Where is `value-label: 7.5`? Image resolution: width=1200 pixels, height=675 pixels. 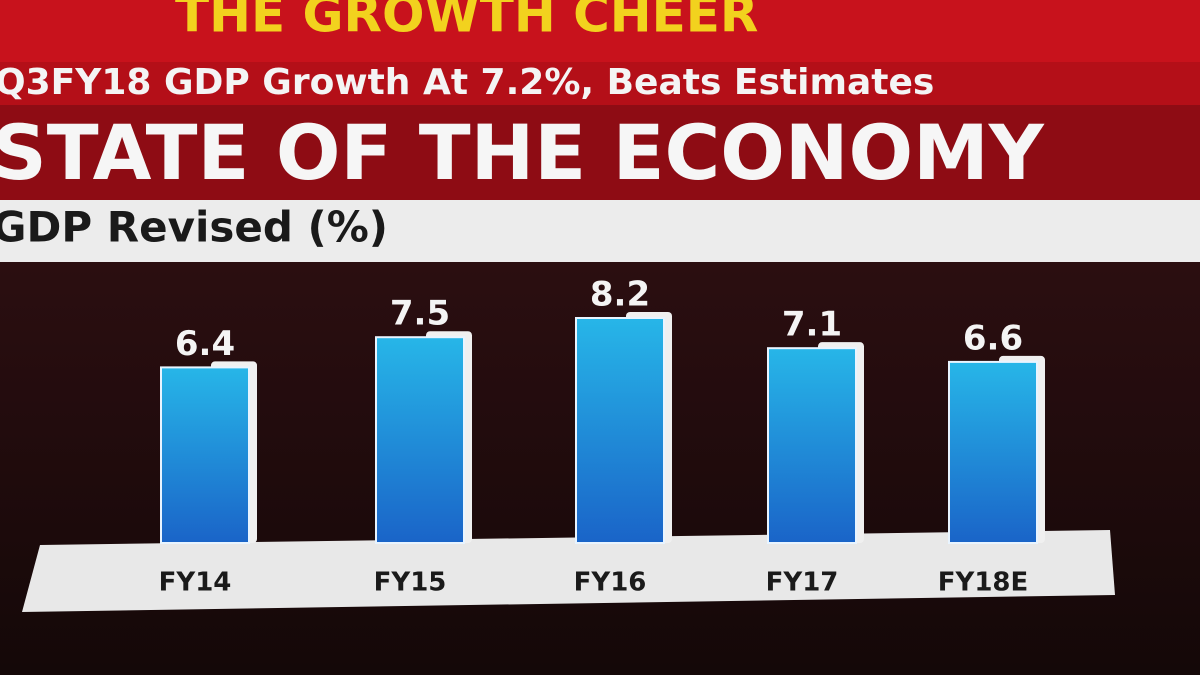 value-label: 7.5 is located at coordinates (420, 314).